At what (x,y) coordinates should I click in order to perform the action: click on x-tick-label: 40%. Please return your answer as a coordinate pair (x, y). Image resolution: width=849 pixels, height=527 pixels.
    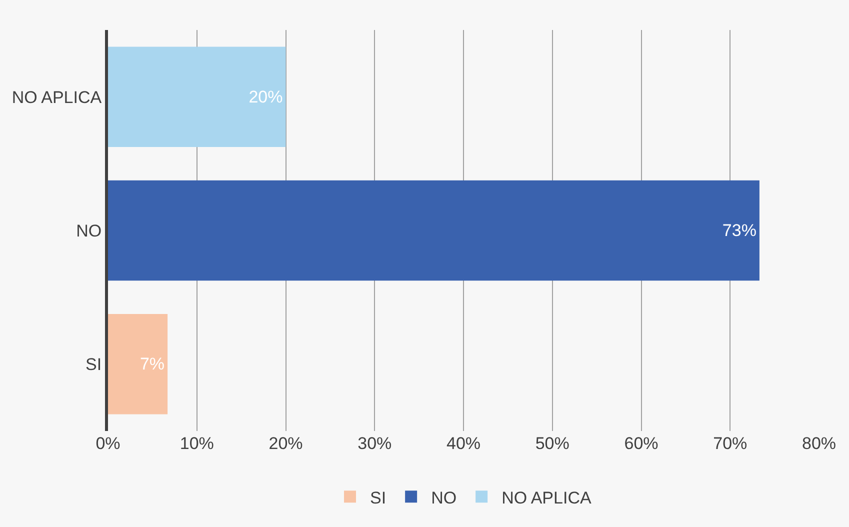
    Looking at the image, I should click on (463, 443).